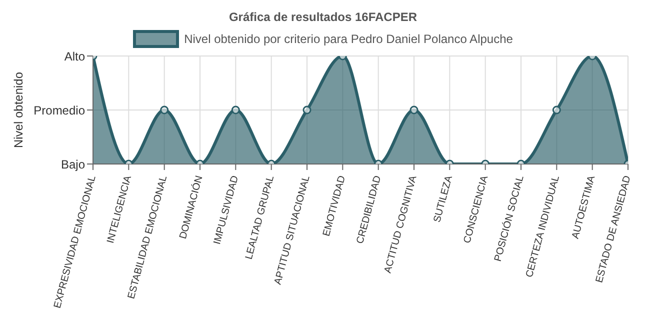 The height and width of the screenshot is (324, 648). What do you see at coordinates (18, 110) in the screenshot?
I see `y-axis-title: Nivel obtenido` at bounding box center [18, 110].